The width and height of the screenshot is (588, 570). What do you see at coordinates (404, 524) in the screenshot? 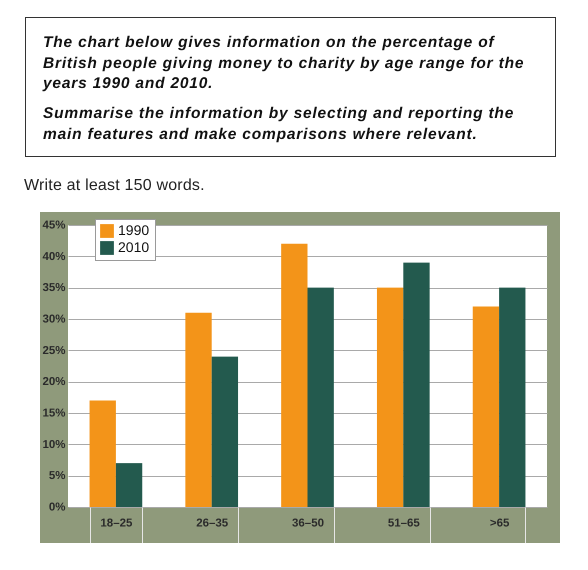
I see `x-tick-label: 51–65` at bounding box center [404, 524].